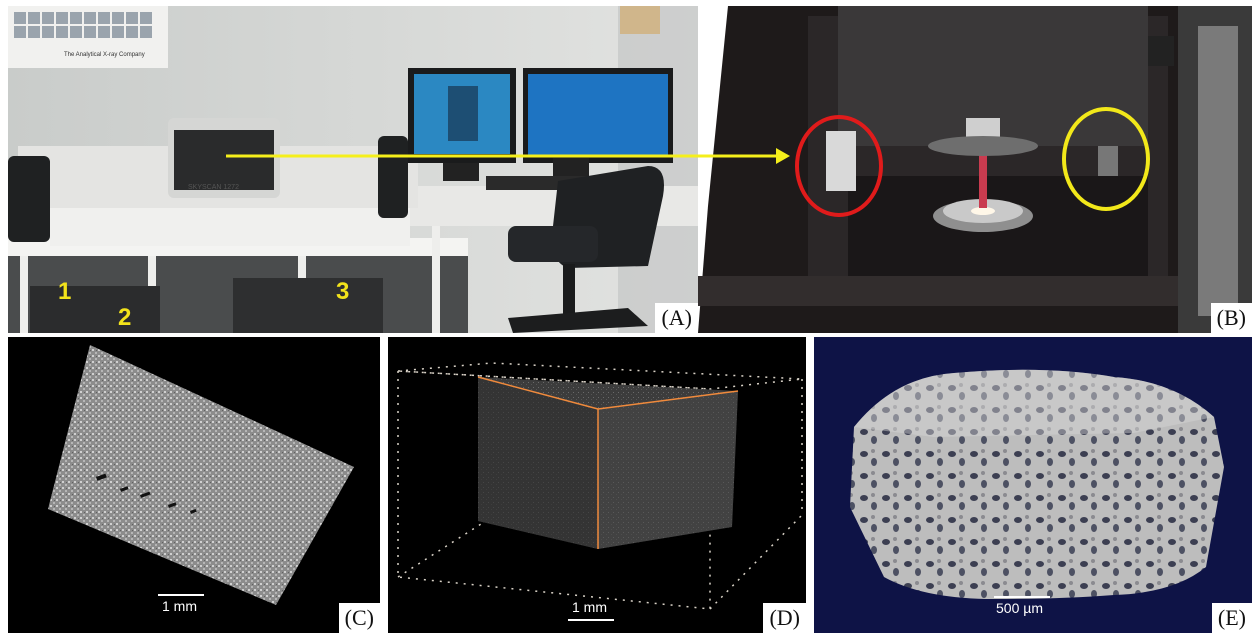 This screenshot has width=1252, height=633. I want to click on panel-label-e: (E), so click(1231, 618).